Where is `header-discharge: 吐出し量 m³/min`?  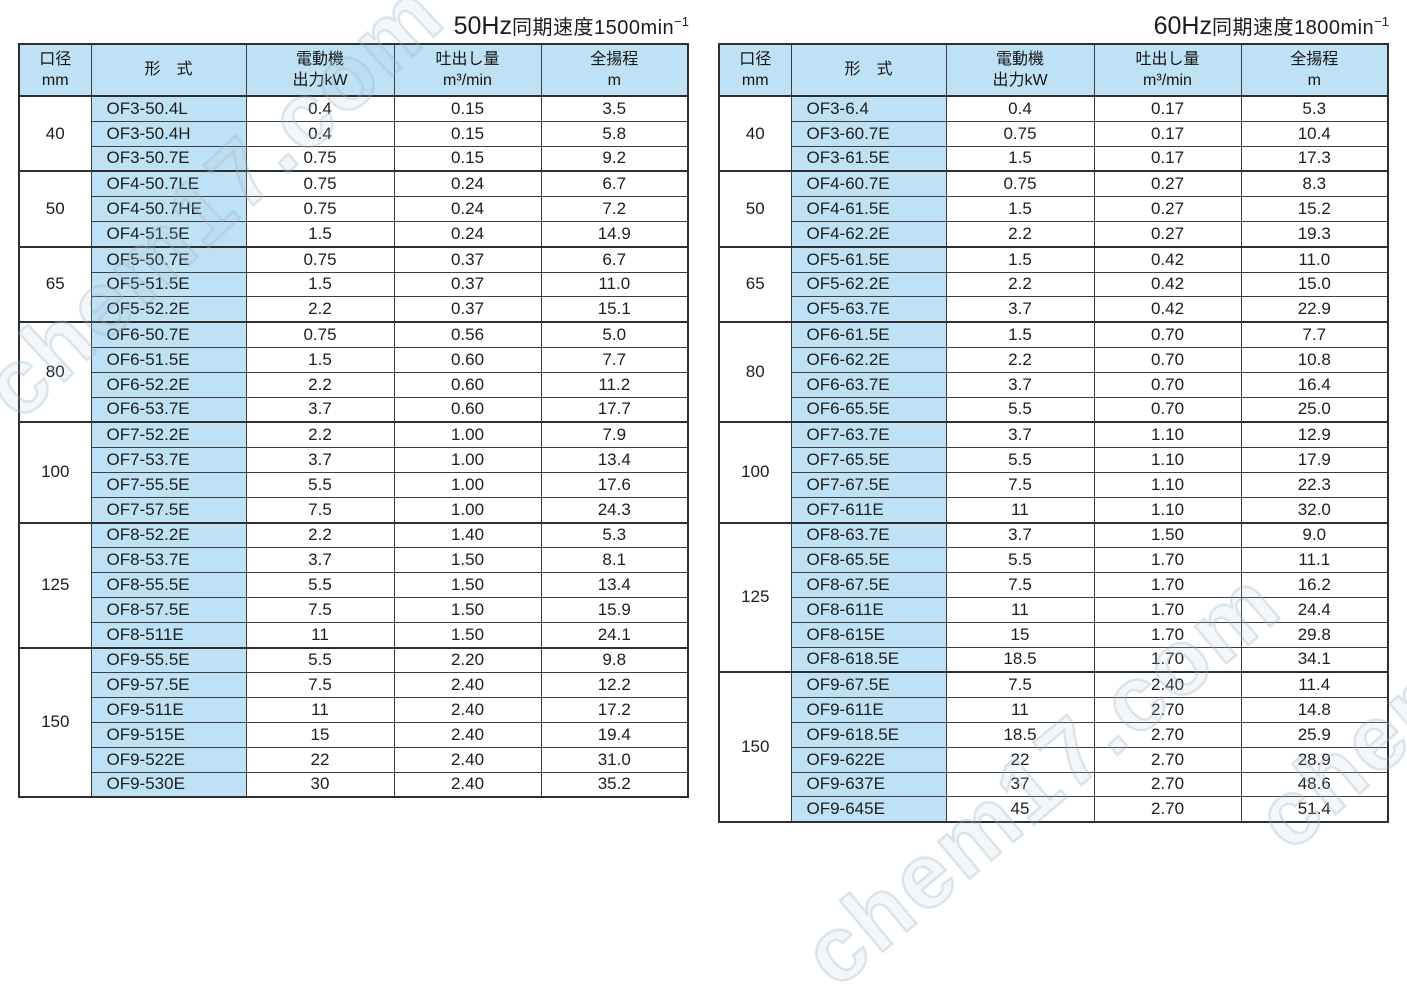 header-discharge: 吐出し量 m³/min is located at coordinates (1167, 70).